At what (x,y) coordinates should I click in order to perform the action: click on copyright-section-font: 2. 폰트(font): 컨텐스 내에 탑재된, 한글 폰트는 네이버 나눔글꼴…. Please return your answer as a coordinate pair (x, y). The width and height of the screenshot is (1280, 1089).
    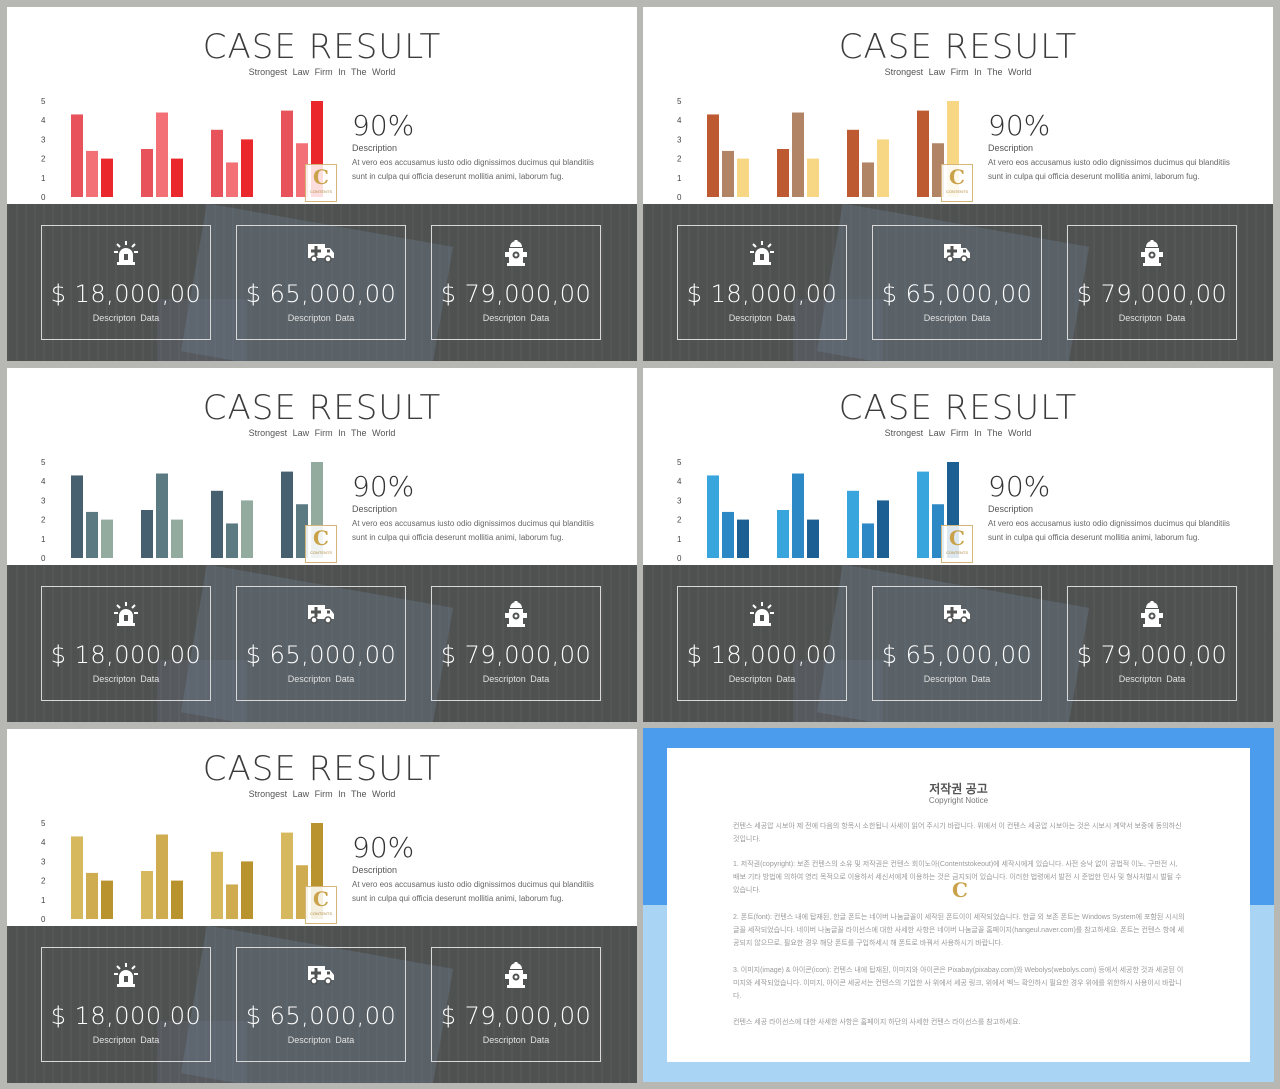
    Looking at the image, I should click on (959, 930).